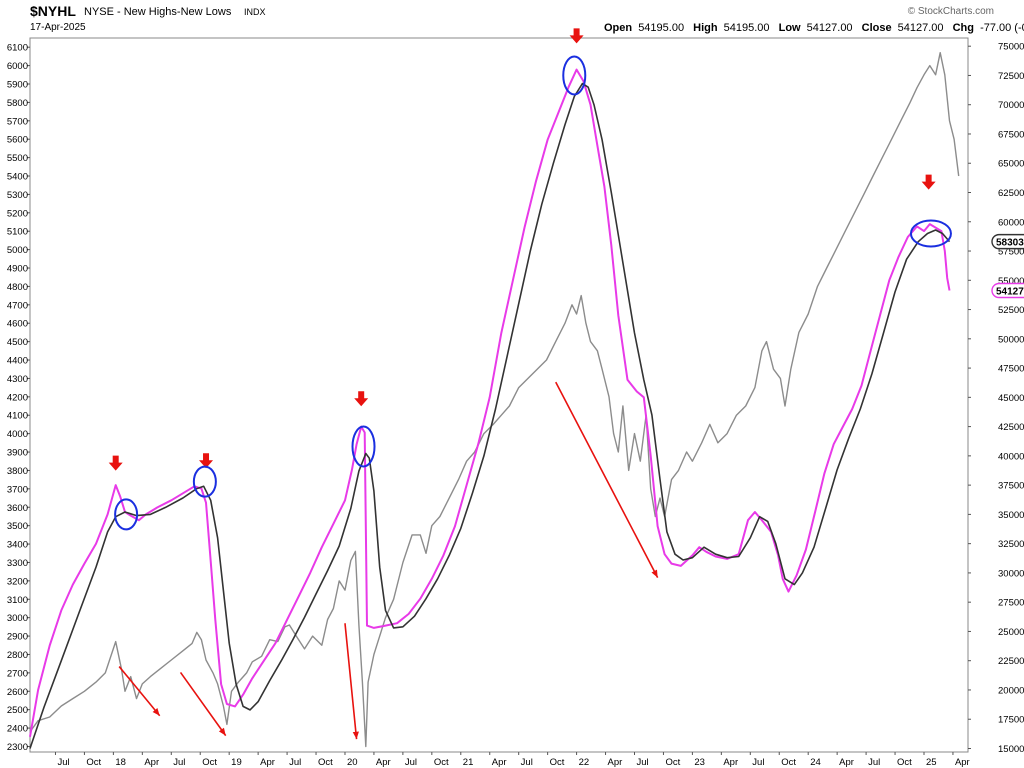  What do you see at coordinates (17, 121) in the screenshot?
I see `left-tick-label: 5700` at bounding box center [17, 121].